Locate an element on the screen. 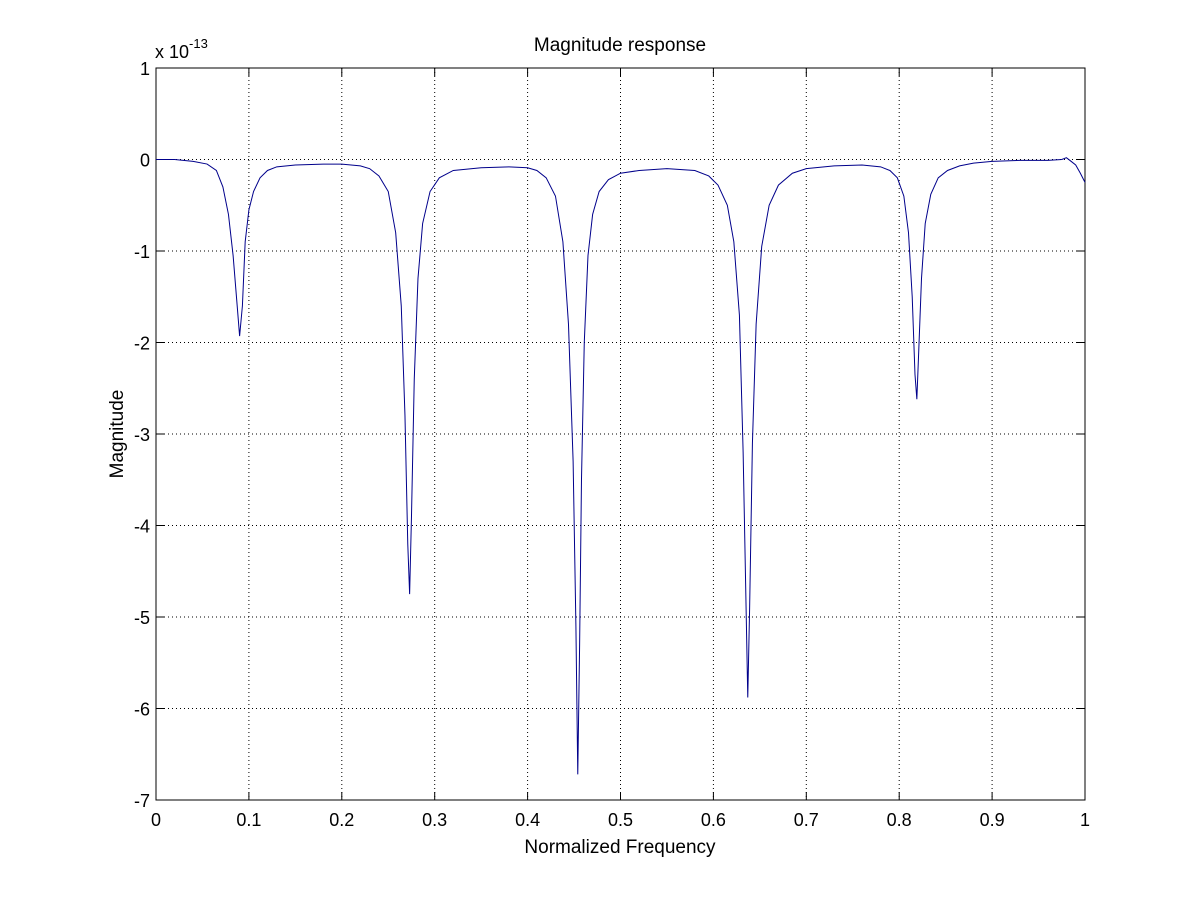  x-tick-label: 0.8 is located at coordinates (899, 820).